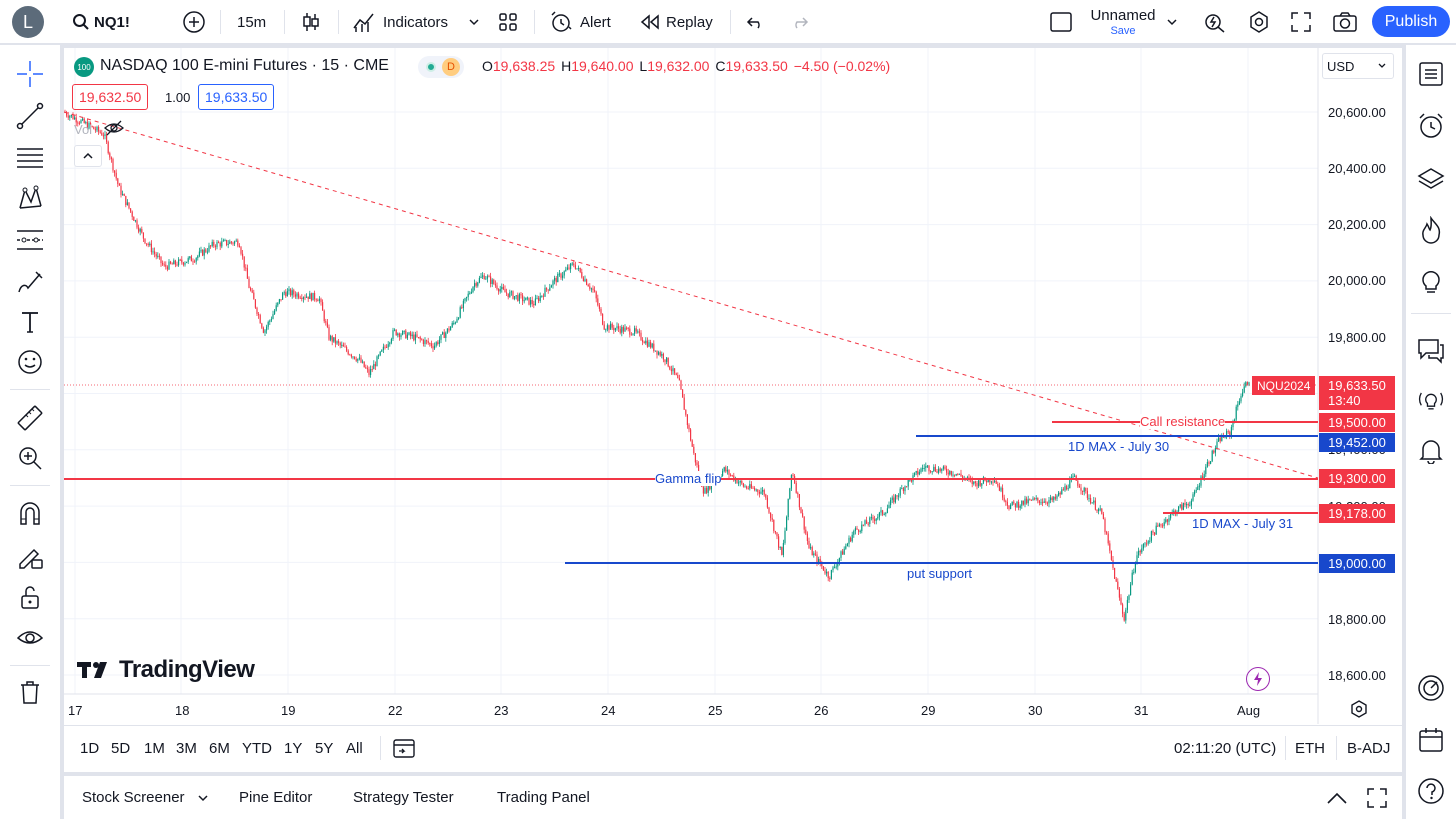  What do you see at coordinates (219, 748) in the screenshot?
I see `timeframe-6m: 6M` at bounding box center [219, 748].